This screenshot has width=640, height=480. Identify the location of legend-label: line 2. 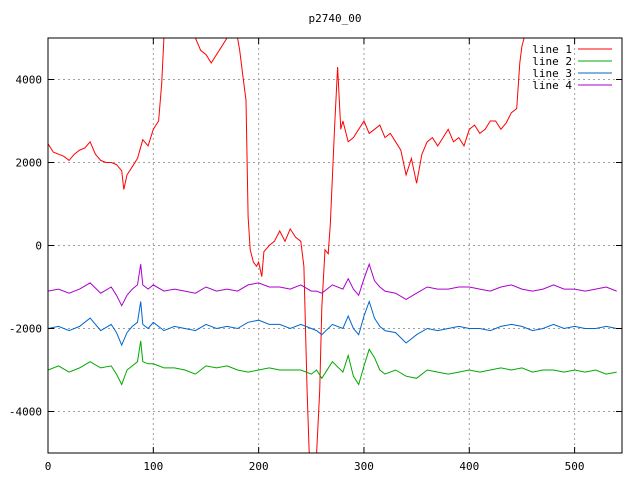
(552, 61).